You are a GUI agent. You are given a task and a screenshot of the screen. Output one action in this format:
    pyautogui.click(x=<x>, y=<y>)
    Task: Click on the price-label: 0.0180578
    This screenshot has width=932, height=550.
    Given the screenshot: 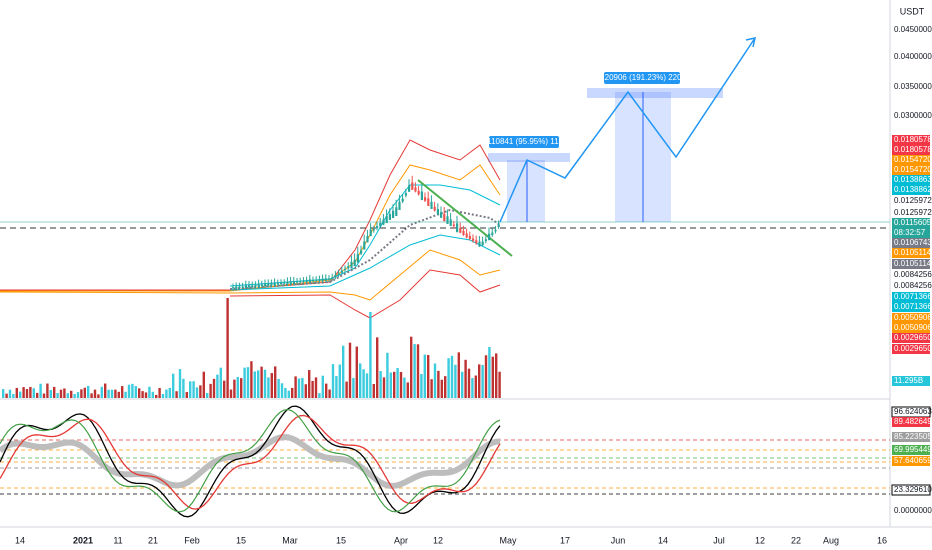 What is the action you would take?
    pyautogui.click(x=913, y=139)
    